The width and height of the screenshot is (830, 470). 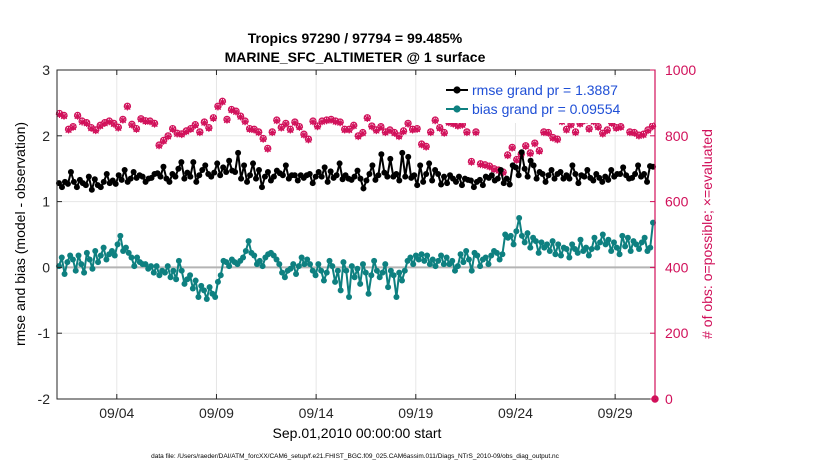 What do you see at coordinates (677, 202) in the screenshot?
I see `y-right-tick-label: 600` at bounding box center [677, 202].